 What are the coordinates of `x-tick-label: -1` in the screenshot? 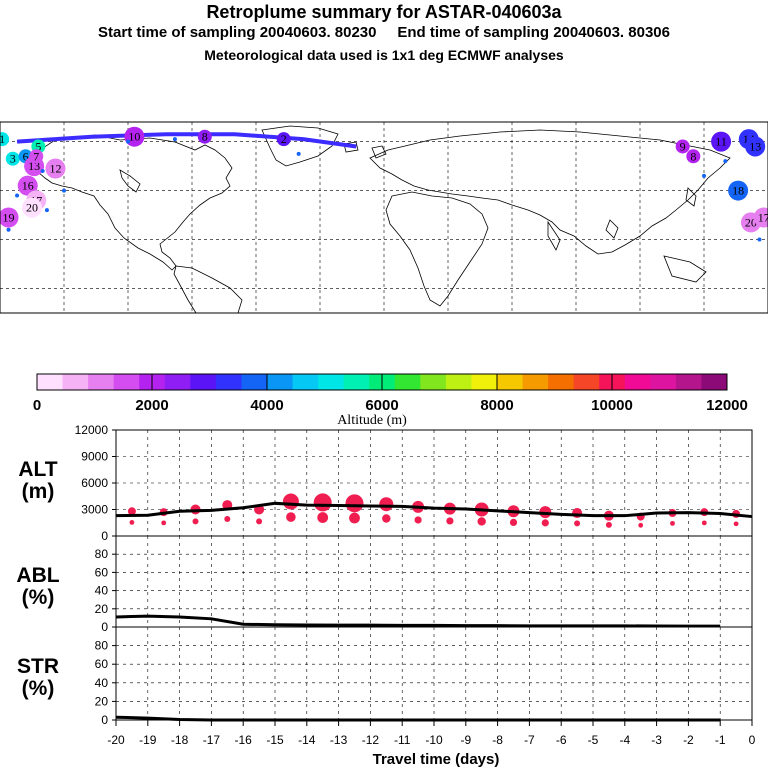 It's located at (720, 740).